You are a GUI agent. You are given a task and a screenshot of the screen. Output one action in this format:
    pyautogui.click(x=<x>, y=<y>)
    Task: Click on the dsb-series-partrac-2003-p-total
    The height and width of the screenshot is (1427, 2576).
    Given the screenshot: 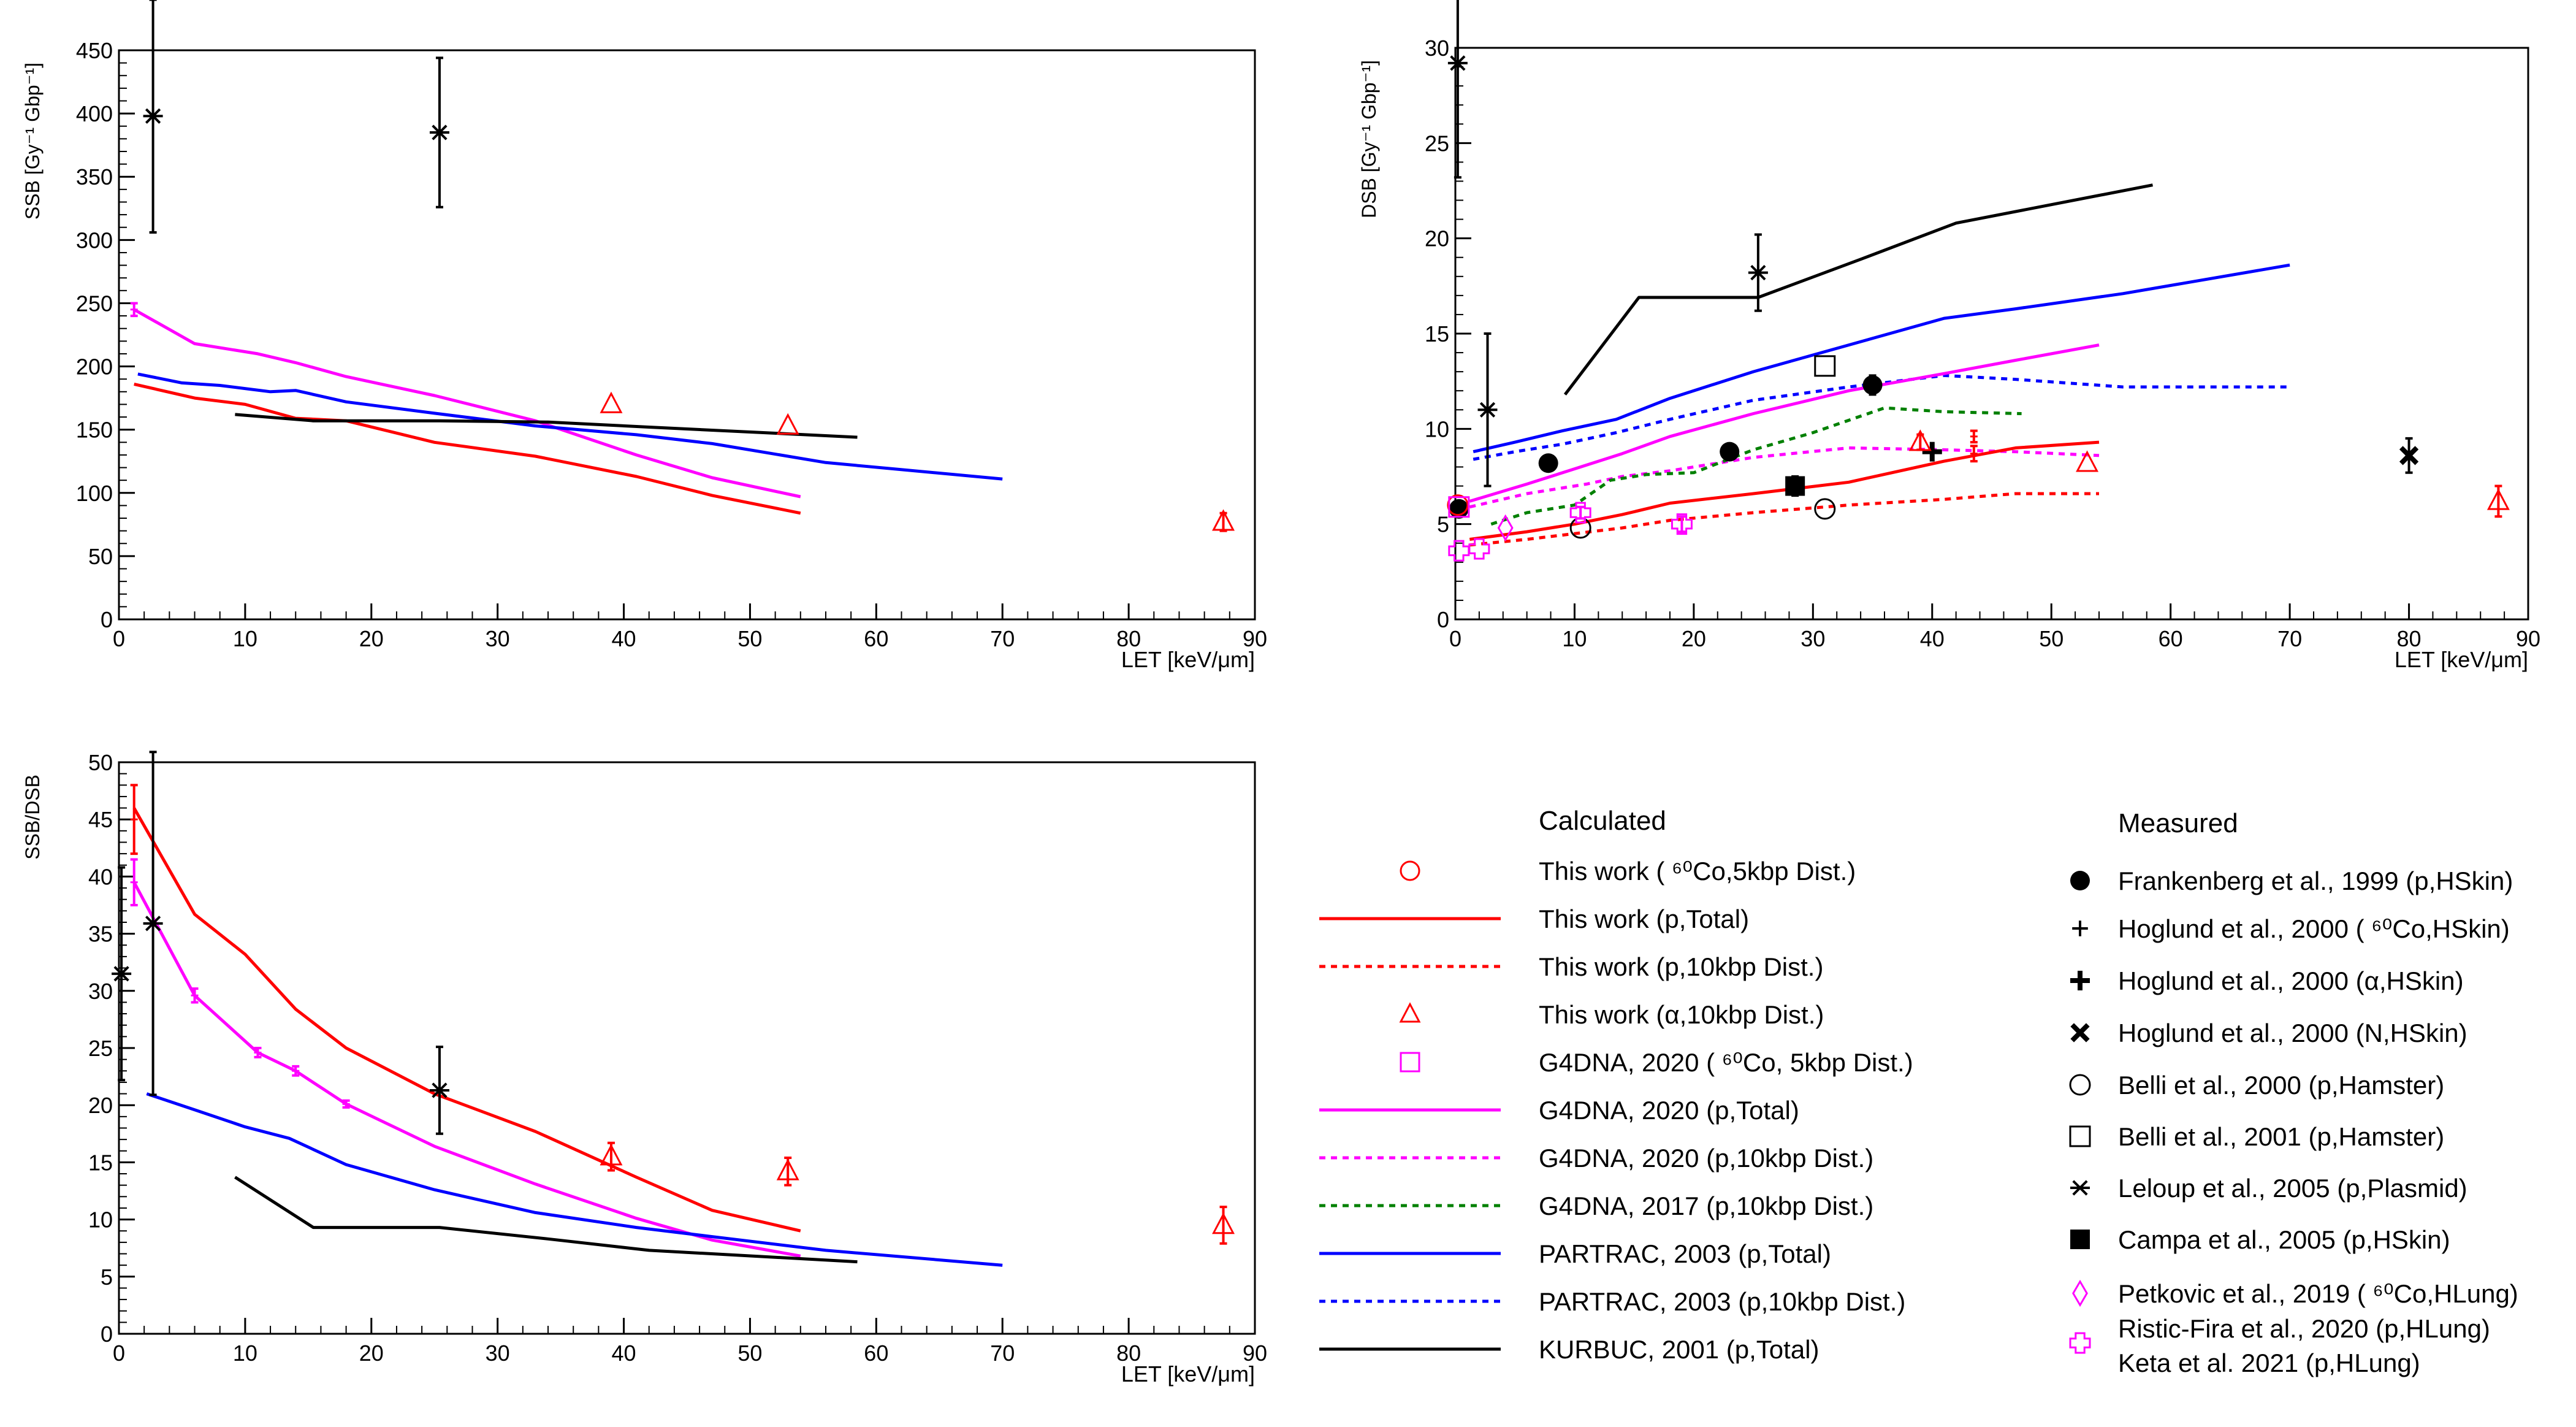 What is the action you would take?
    pyautogui.click(x=1881, y=359)
    